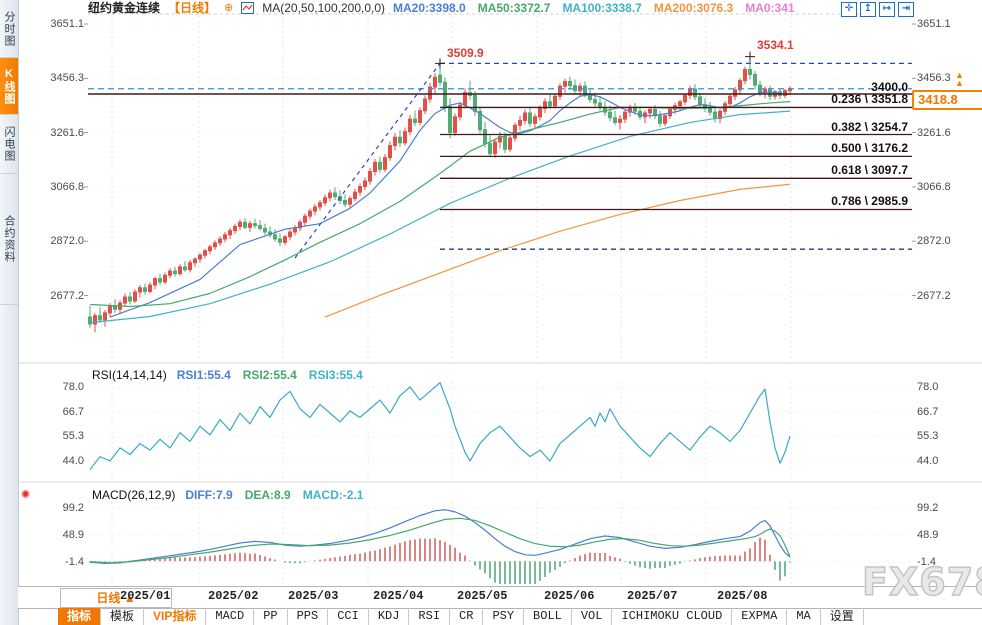  What do you see at coordinates (672, 616) in the screenshot?
I see `tab-ichimoku: ICHIMOKU CLOUD` at bounding box center [672, 616].